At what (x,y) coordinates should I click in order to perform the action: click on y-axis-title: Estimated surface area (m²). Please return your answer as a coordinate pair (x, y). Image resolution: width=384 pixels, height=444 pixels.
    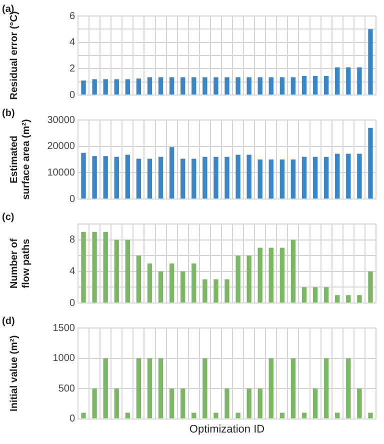
    Looking at the image, I should click on (20, 159).